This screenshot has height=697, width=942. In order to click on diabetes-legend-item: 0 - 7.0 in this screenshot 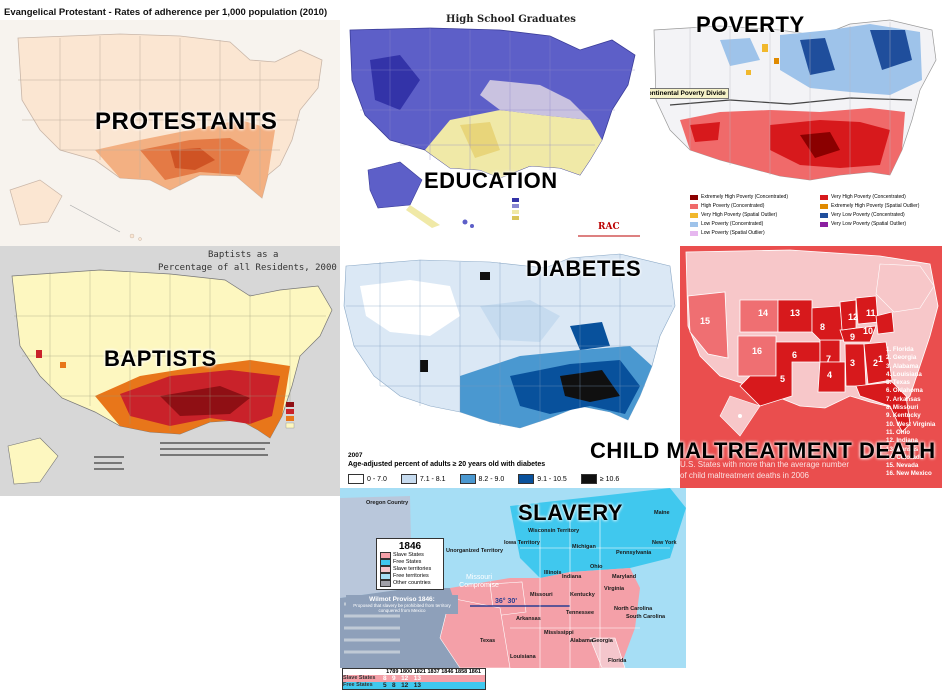, I will do `click(367, 479)`.